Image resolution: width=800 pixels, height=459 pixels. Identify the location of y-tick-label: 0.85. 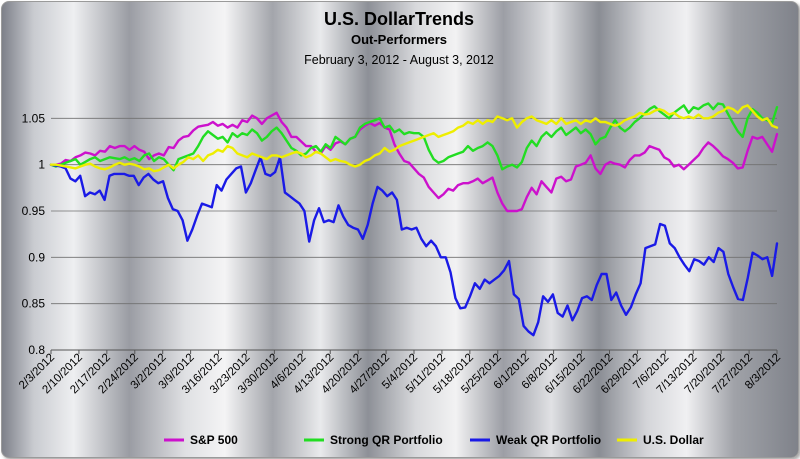
(34, 304).